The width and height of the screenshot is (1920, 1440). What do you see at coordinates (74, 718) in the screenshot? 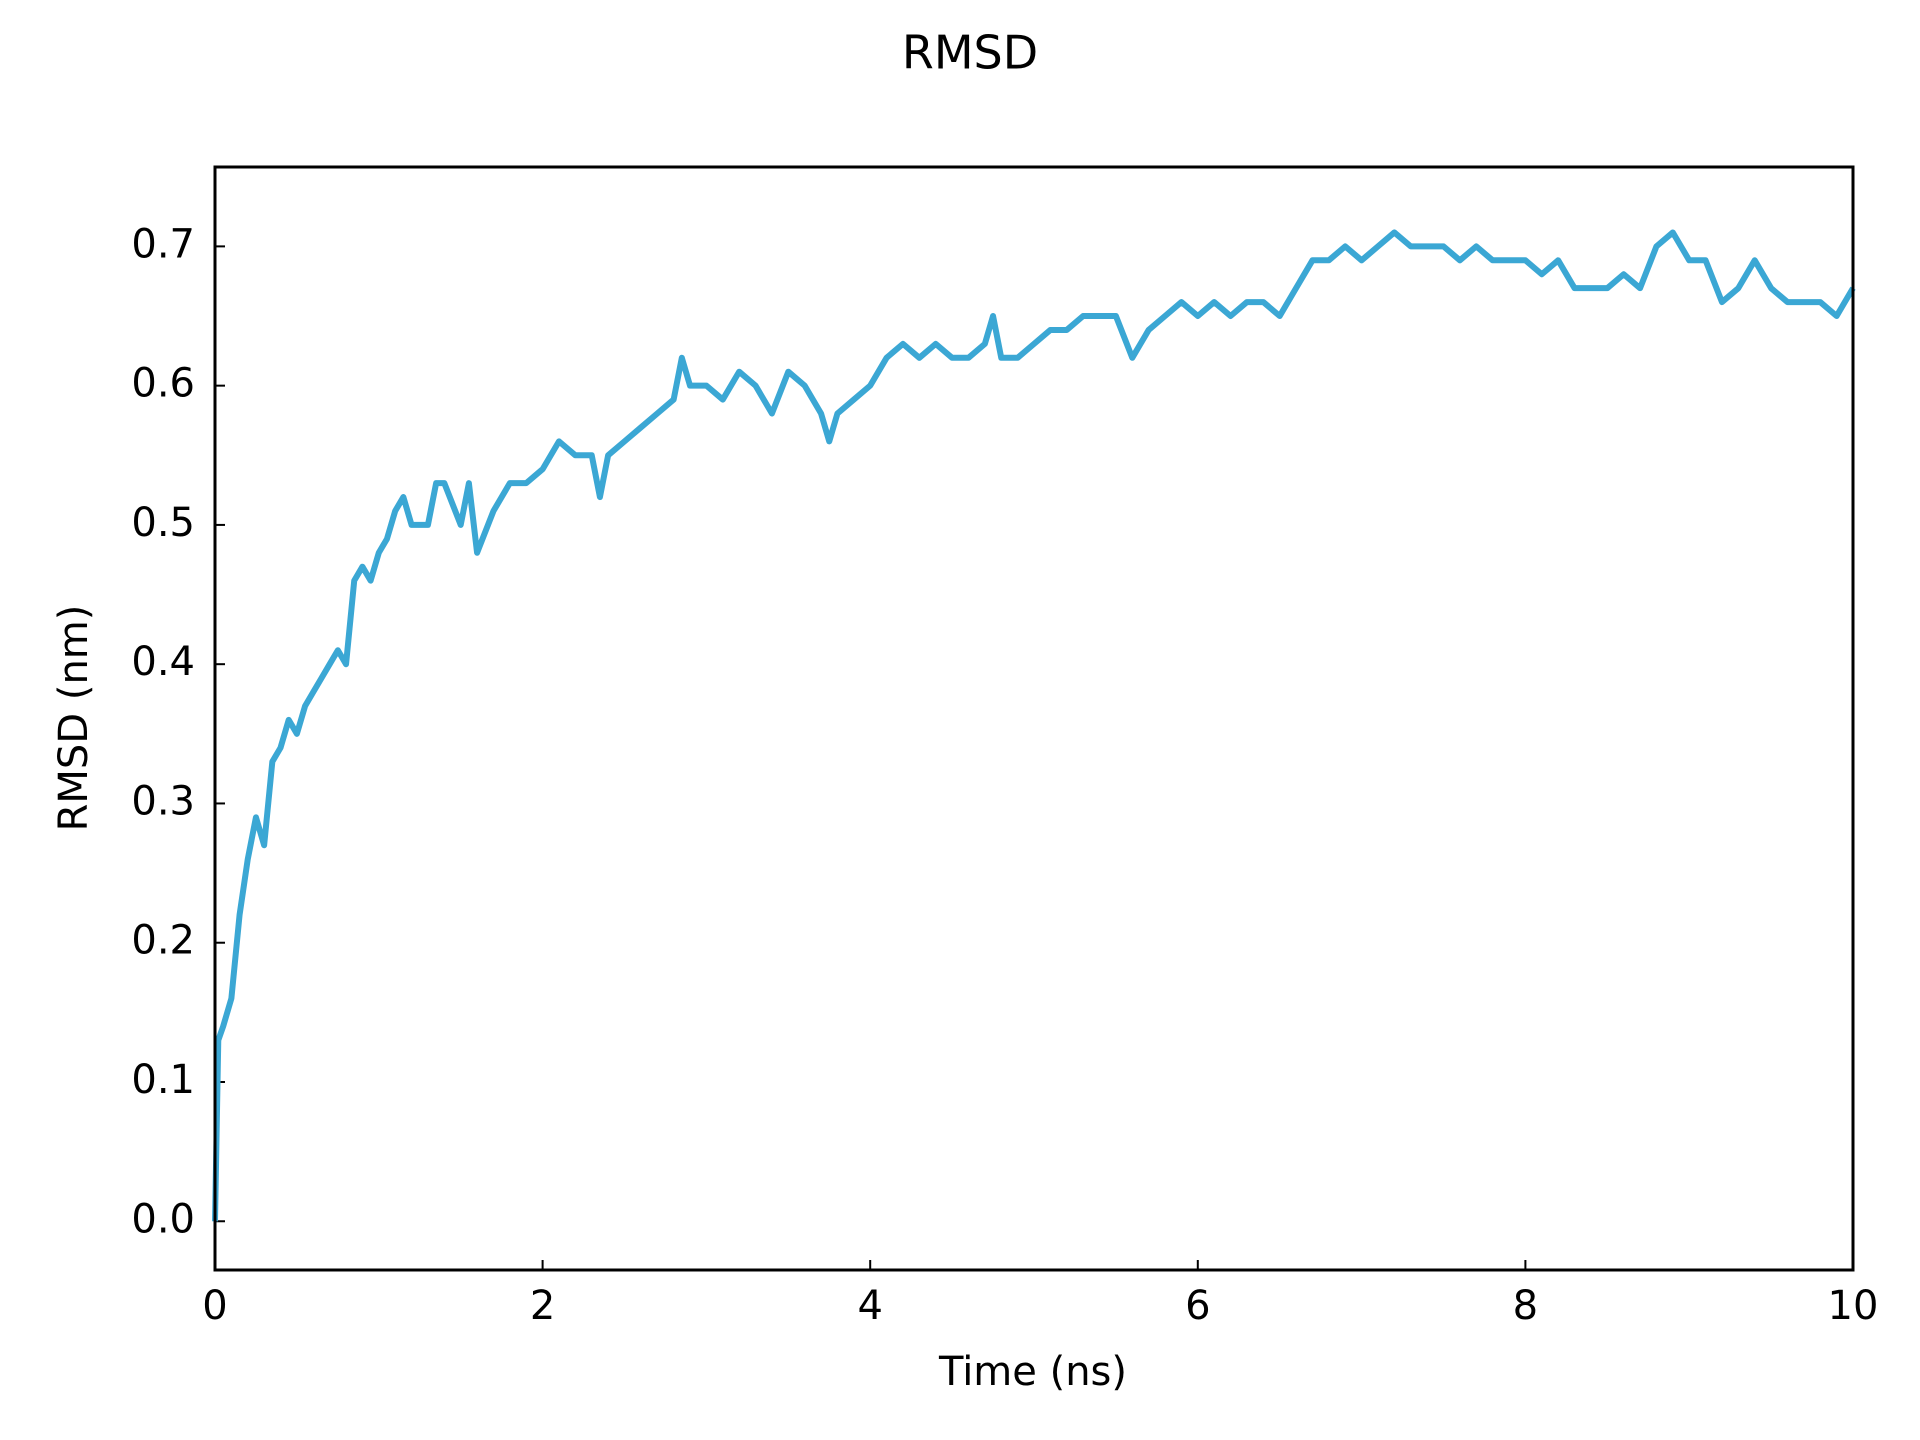
I see `y-axis-label: RMSD (nm)` at bounding box center [74, 718].